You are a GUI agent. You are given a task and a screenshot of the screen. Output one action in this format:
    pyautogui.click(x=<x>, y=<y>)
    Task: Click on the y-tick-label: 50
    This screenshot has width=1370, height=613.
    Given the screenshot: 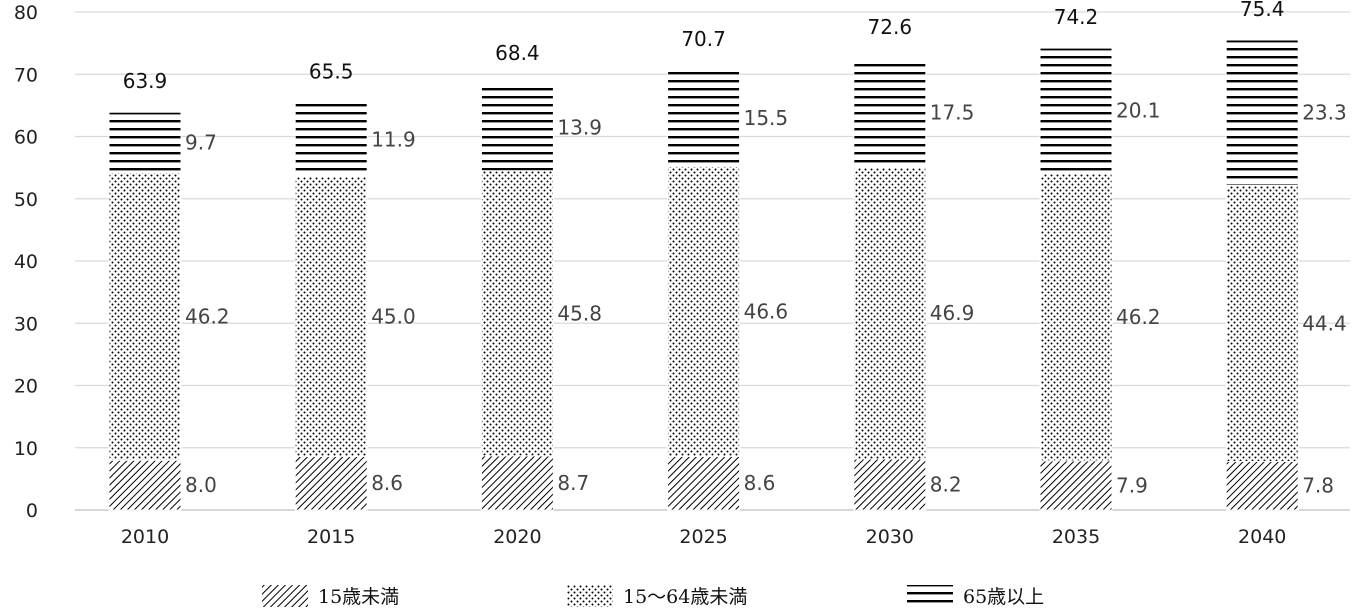 What is the action you would take?
    pyautogui.click(x=26, y=200)
    